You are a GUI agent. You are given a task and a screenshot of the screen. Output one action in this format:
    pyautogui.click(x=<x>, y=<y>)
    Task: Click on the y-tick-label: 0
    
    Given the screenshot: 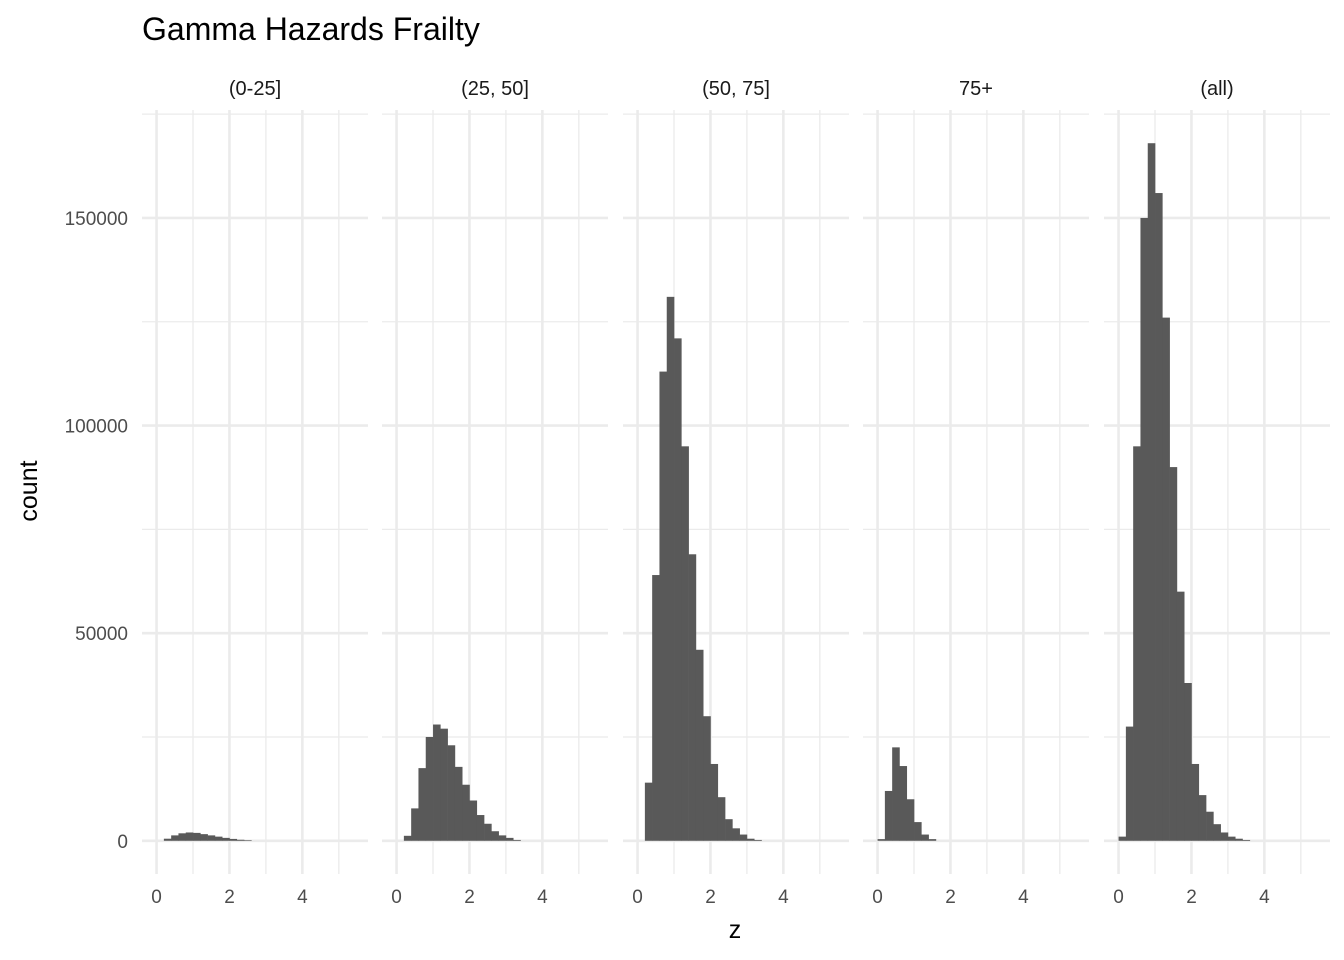 What is the action you would take?
    pyautogui.click(x=122, y=842)
    